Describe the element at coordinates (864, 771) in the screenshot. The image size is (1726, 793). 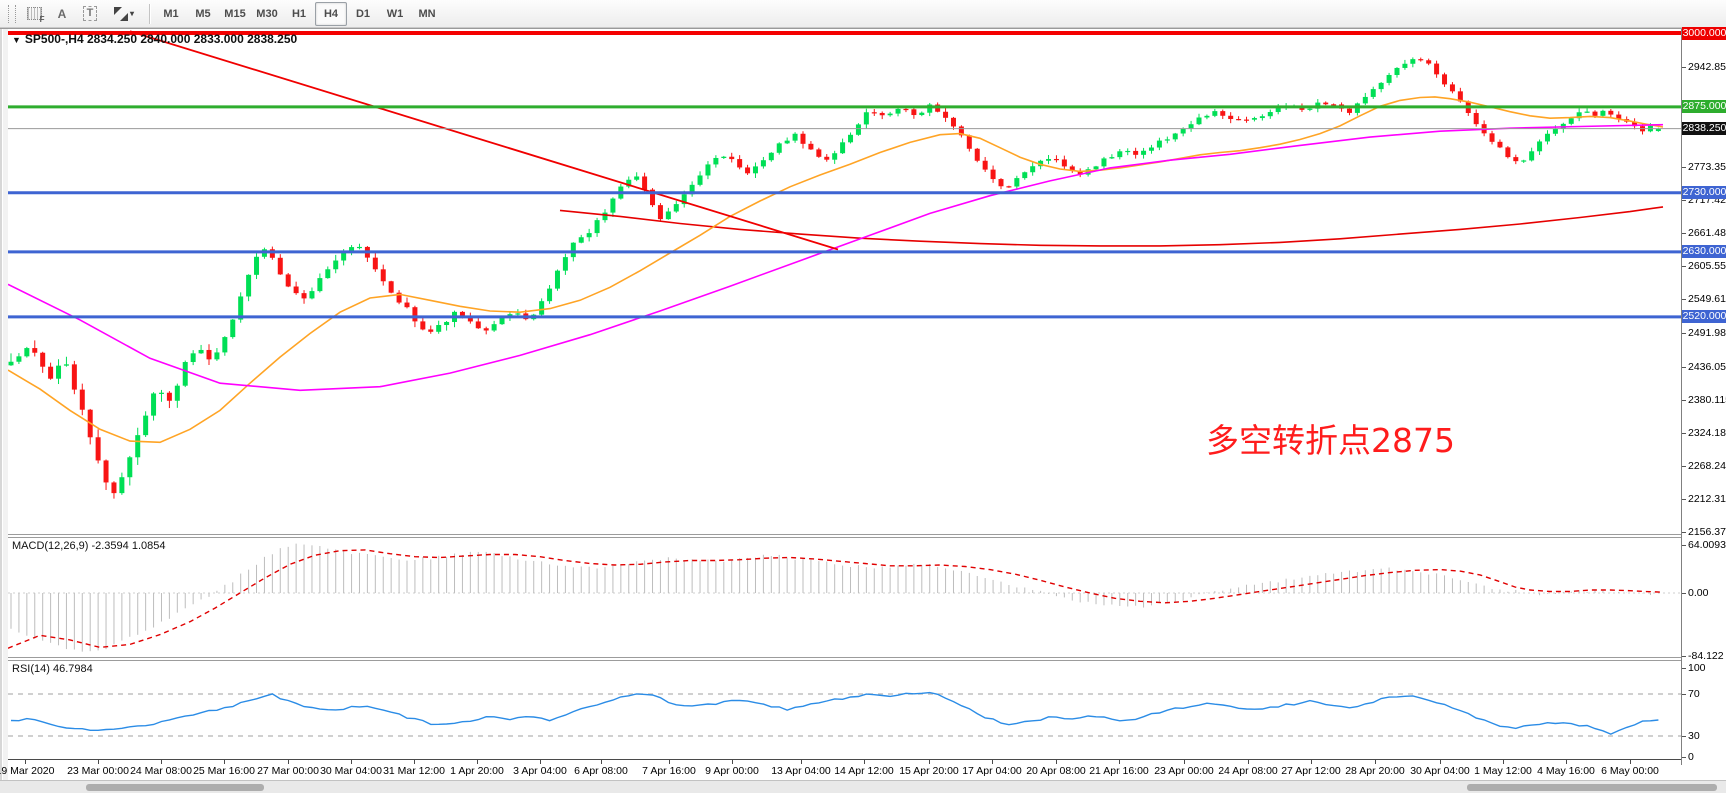
I see `time-axis-label: 14 Apr 12:00` at that location.